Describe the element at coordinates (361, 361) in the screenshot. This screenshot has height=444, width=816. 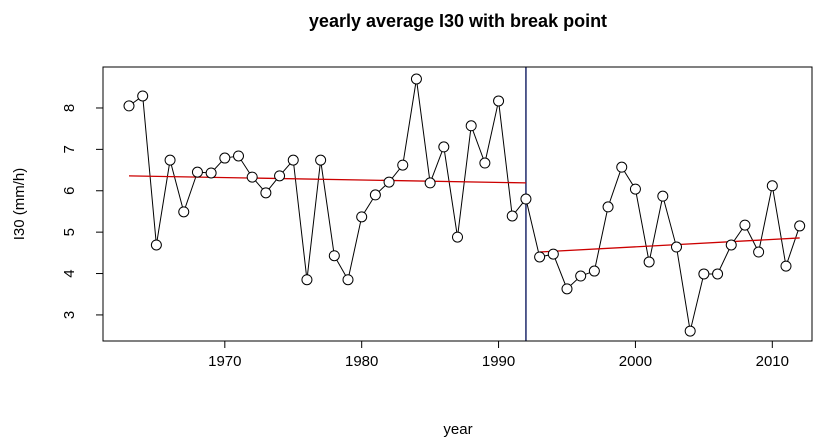
I see `x-tick-label: 1980` at that location.